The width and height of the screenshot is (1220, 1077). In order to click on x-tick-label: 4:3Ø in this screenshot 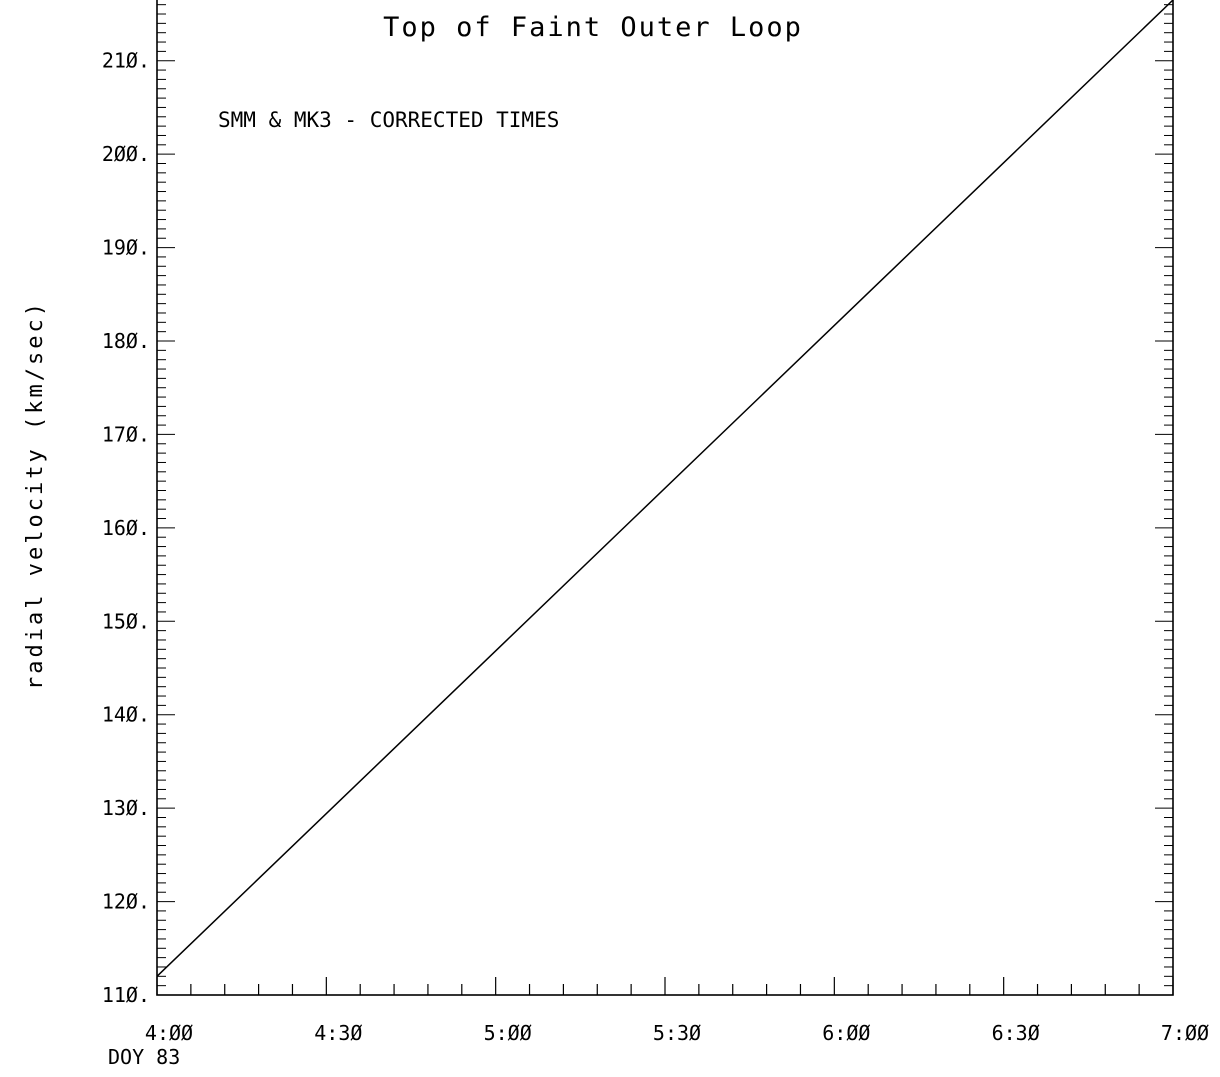, I will do `click(338, 1033)`.